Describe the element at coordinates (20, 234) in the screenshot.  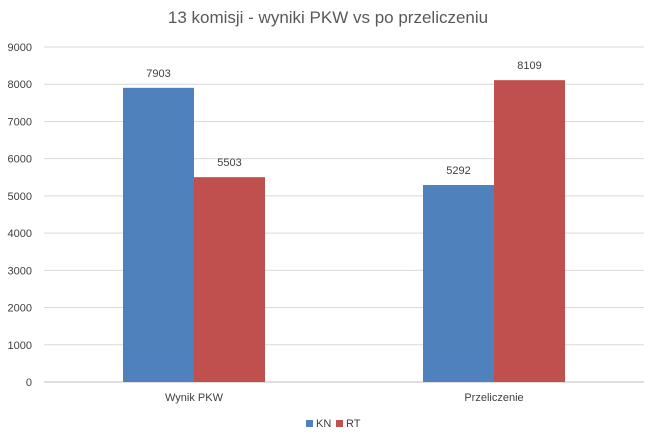
I see `y-tick-label: 4000` at that location.